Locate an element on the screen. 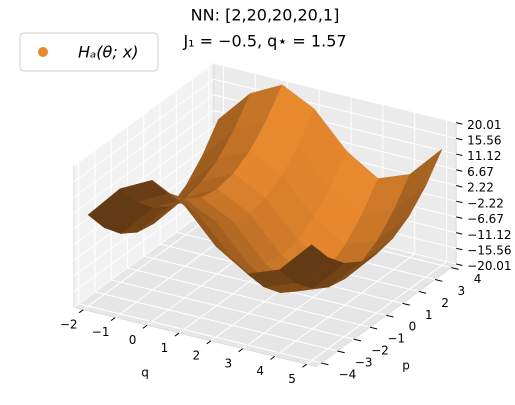  chart-title: NN: [2,20,20,20,1] is located at coordinates (265, 15).